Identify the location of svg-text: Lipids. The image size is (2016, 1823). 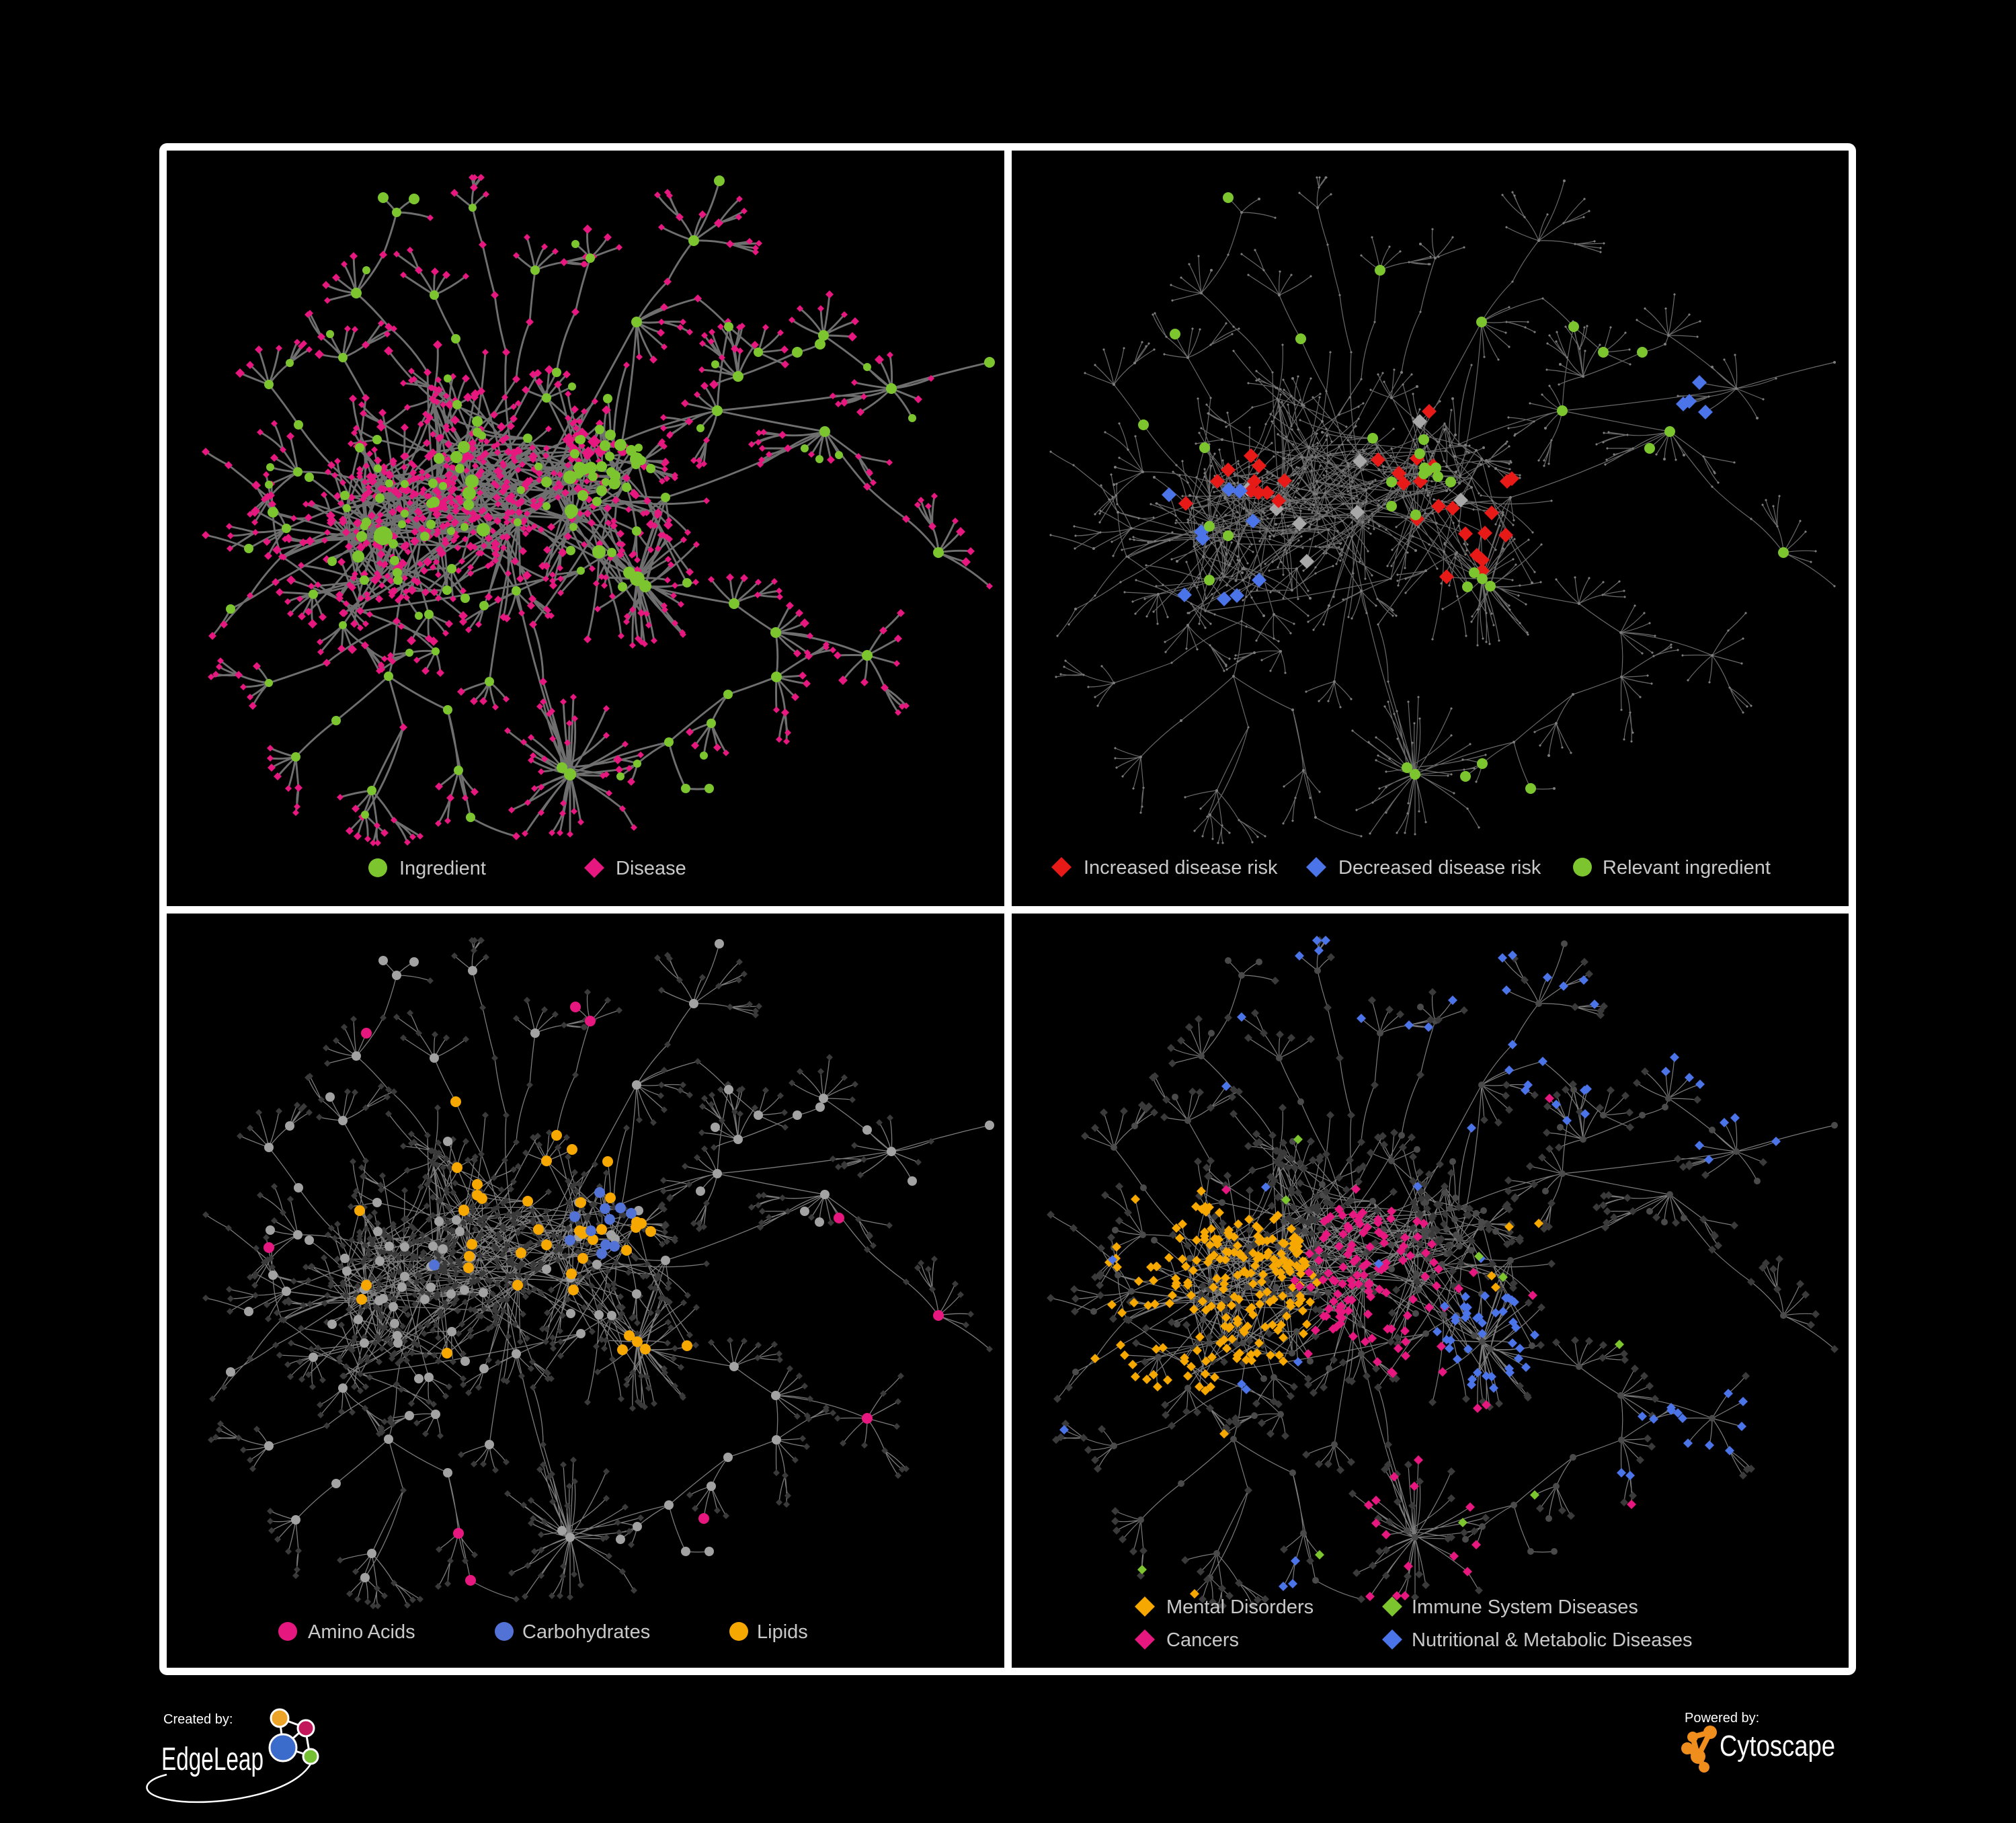
(782, 1632).